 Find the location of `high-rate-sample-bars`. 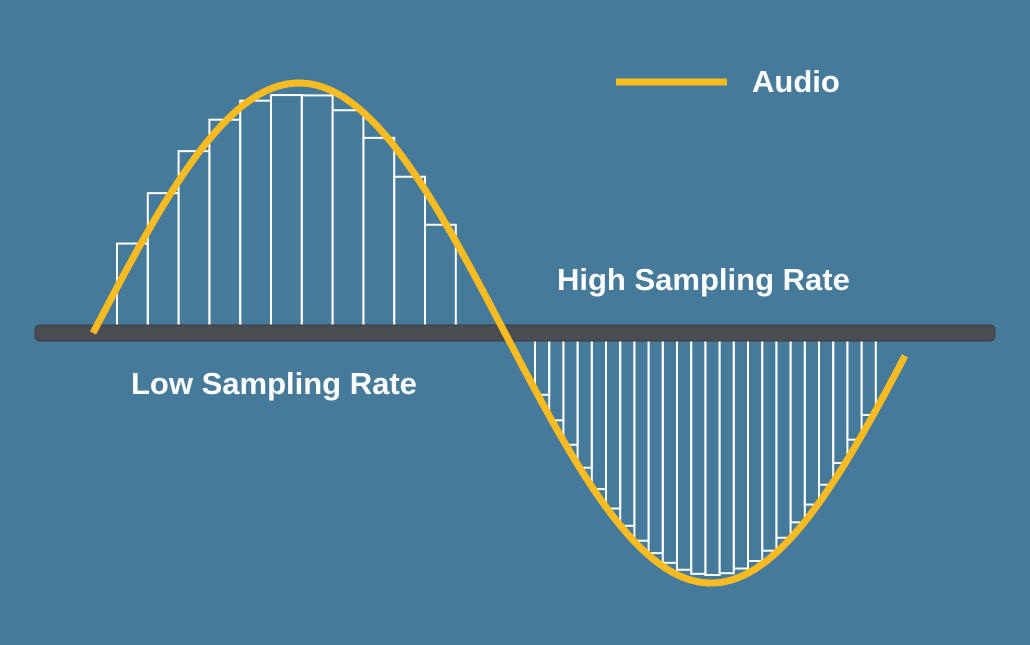

high-rate-sample-bars is located at coordinates (705, 457).